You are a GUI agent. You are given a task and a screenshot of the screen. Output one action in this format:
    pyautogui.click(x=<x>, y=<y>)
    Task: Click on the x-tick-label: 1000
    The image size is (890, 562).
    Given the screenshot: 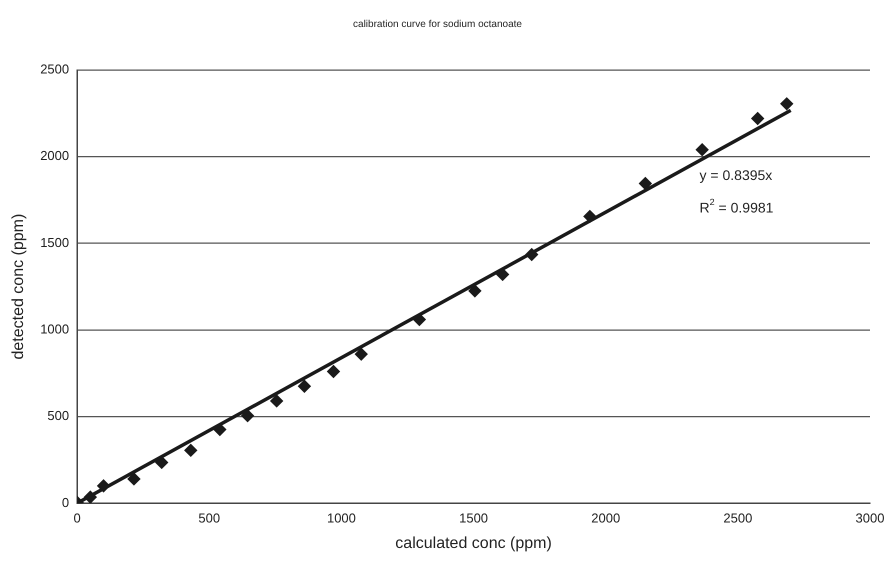 What is the action you would take?
    pyautogui.click(x=341, y=518)
    